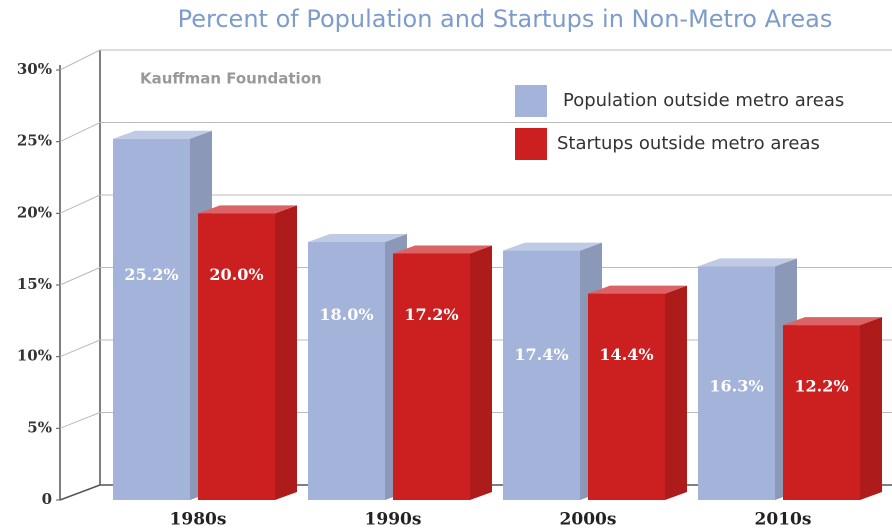  Describe the element at coordinates (80, 492) in the screenshot. I see `floor-edge` at that location.